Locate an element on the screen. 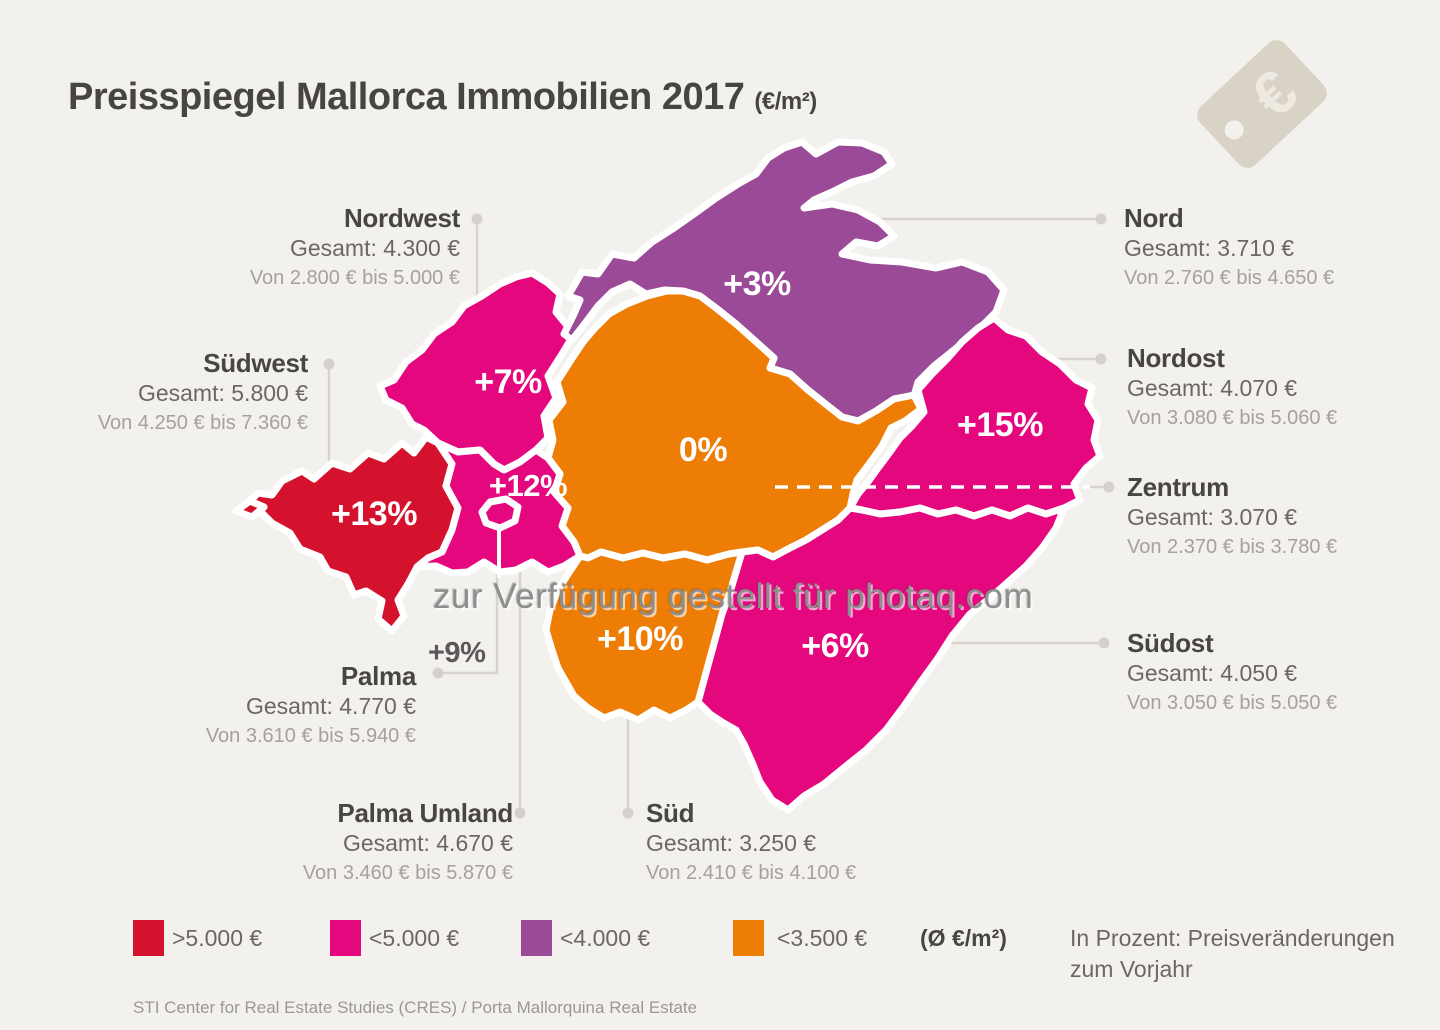  region-name: Südwest is located at coordinates (255, 363).